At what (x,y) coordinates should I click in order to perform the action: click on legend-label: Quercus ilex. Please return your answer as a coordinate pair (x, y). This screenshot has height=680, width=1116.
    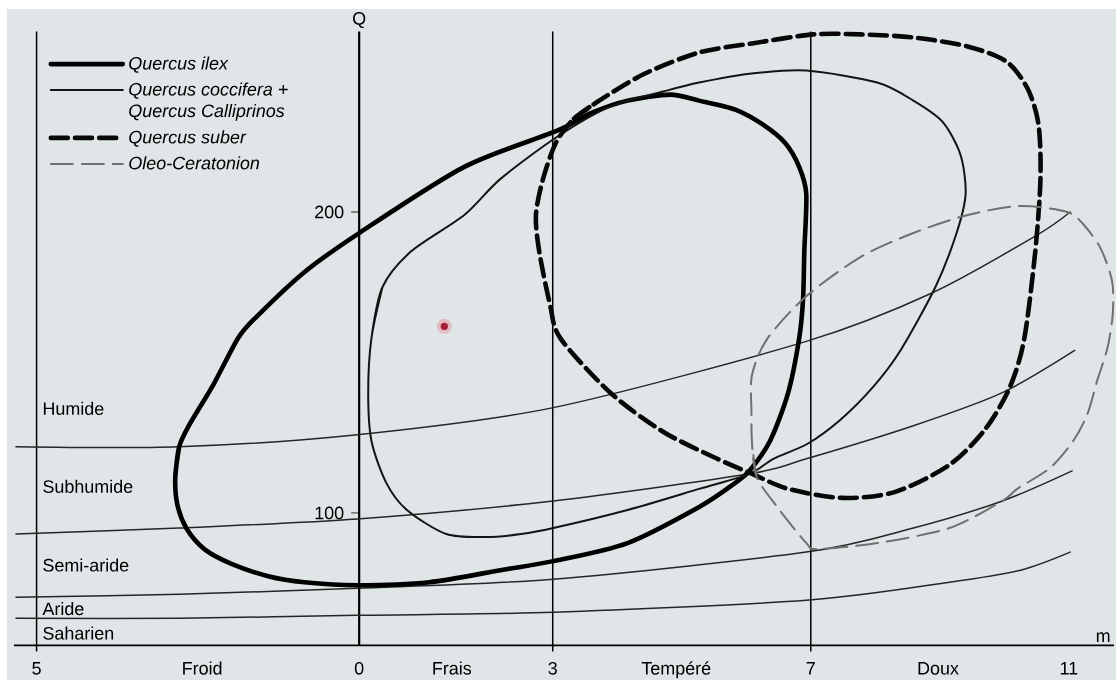
    Looking at the image, I should click on (179, 64).